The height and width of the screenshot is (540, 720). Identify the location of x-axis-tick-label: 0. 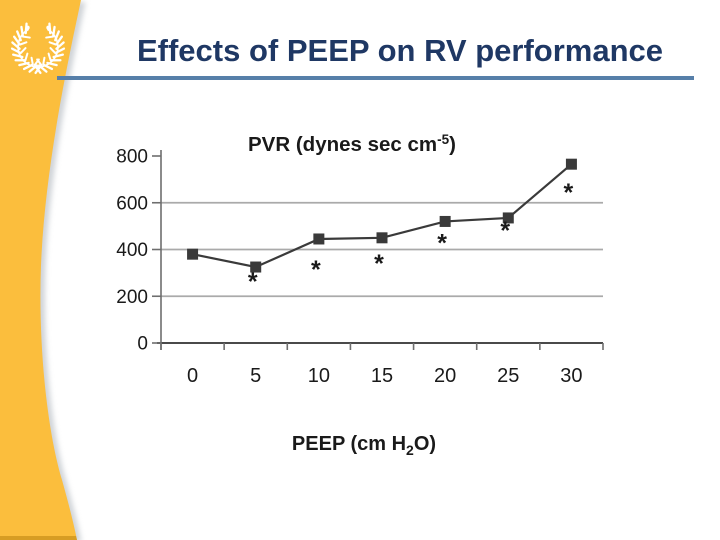
(192, 376).